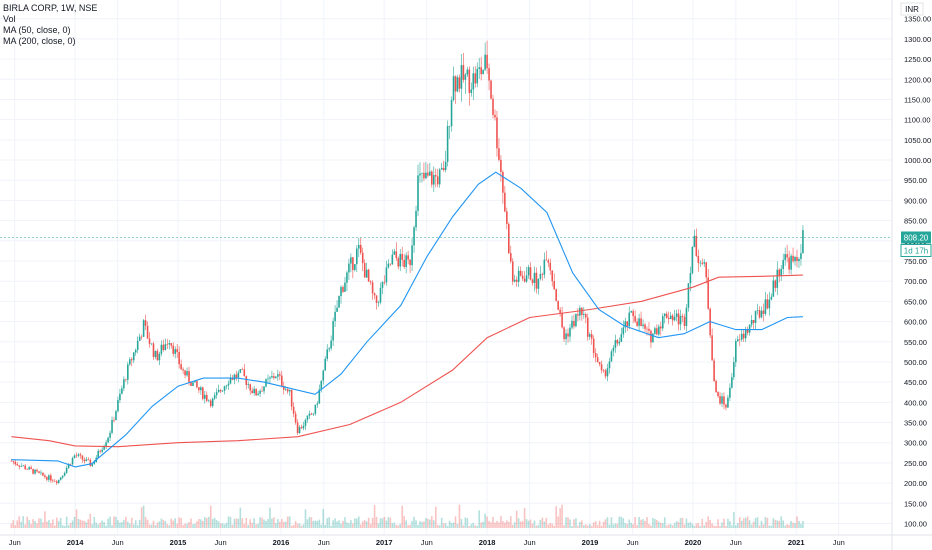 This screenshot has width=932, height=550. I want to click on price-tick-label: 650.00, so click(915, 301).